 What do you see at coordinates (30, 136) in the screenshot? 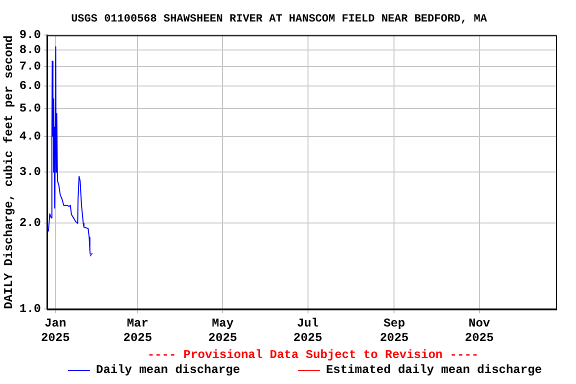
I see `y-tick-label: 4.0` at bounding box center [30, 136].